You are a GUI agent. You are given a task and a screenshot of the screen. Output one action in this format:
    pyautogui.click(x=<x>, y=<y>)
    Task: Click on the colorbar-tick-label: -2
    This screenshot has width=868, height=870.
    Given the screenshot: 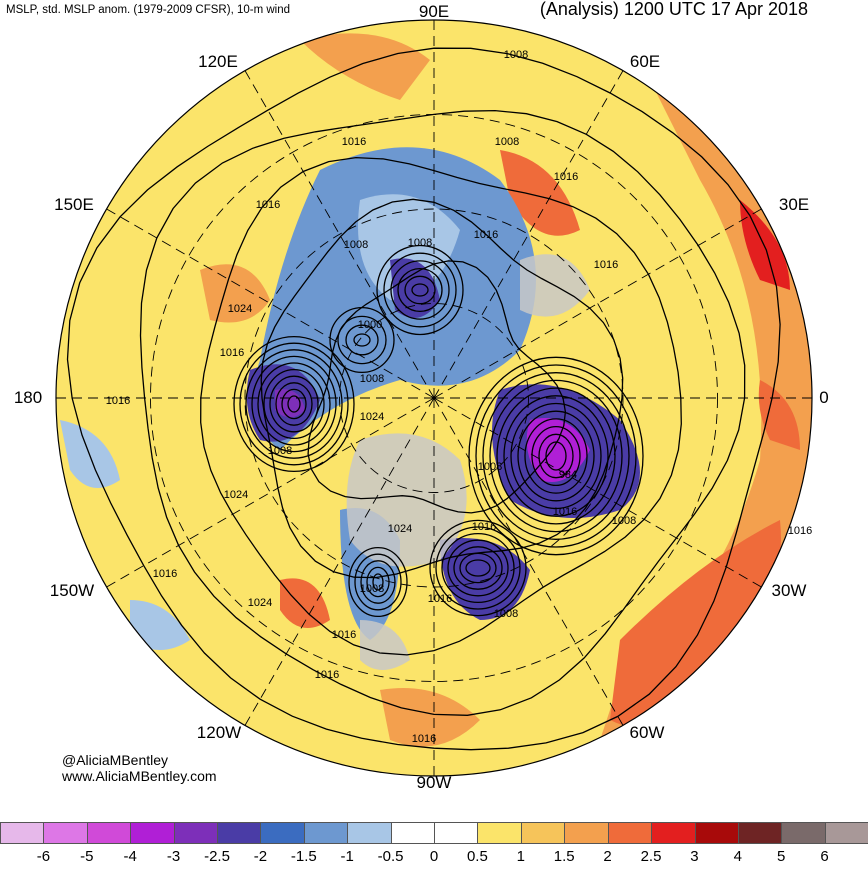 What is the action you would take?
    pyautogui.click(x=260, y=856)
    